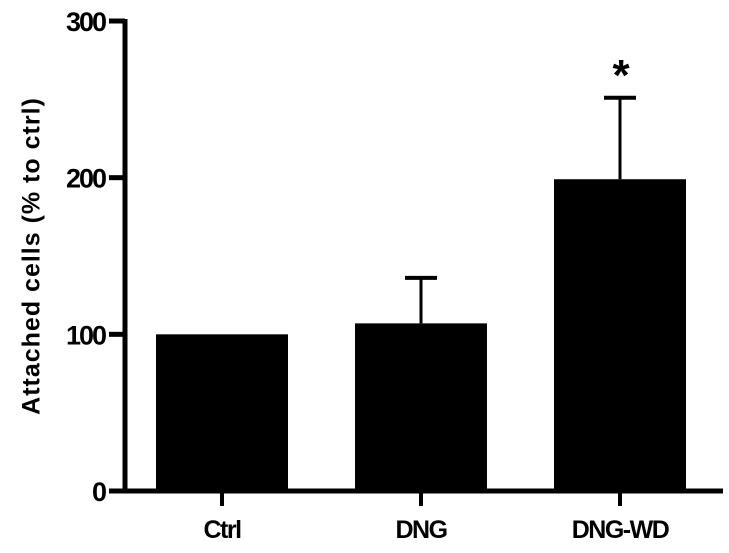  Describe the element at coordinates (421, 407) in the screenshot. I see `bar-dng` at that location.